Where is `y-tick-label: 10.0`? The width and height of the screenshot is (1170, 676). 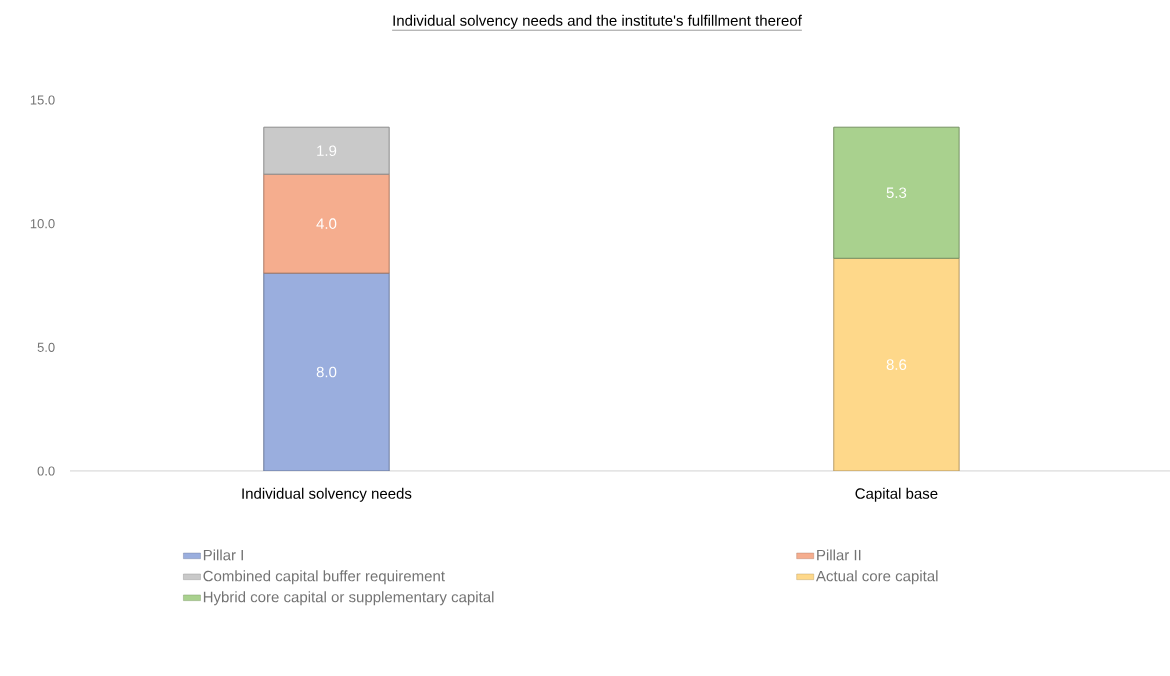
y-tick-label: 10.0 is located at coordinates (42, 224).